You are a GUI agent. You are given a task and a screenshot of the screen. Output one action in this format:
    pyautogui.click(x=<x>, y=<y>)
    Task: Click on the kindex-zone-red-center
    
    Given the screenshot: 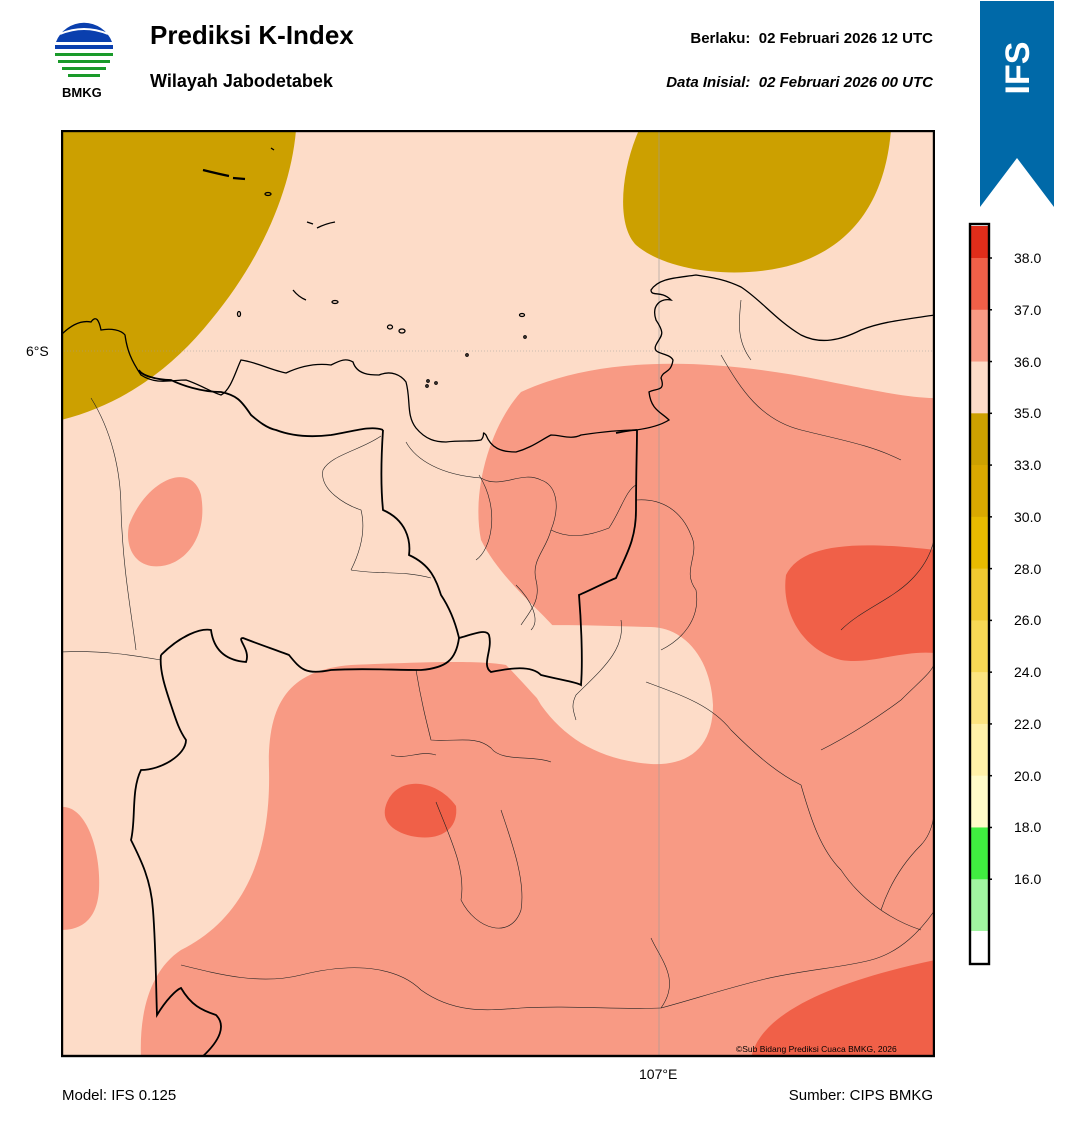 What is the action you would take?
    pyautogui.click(x=420, y=810)
    